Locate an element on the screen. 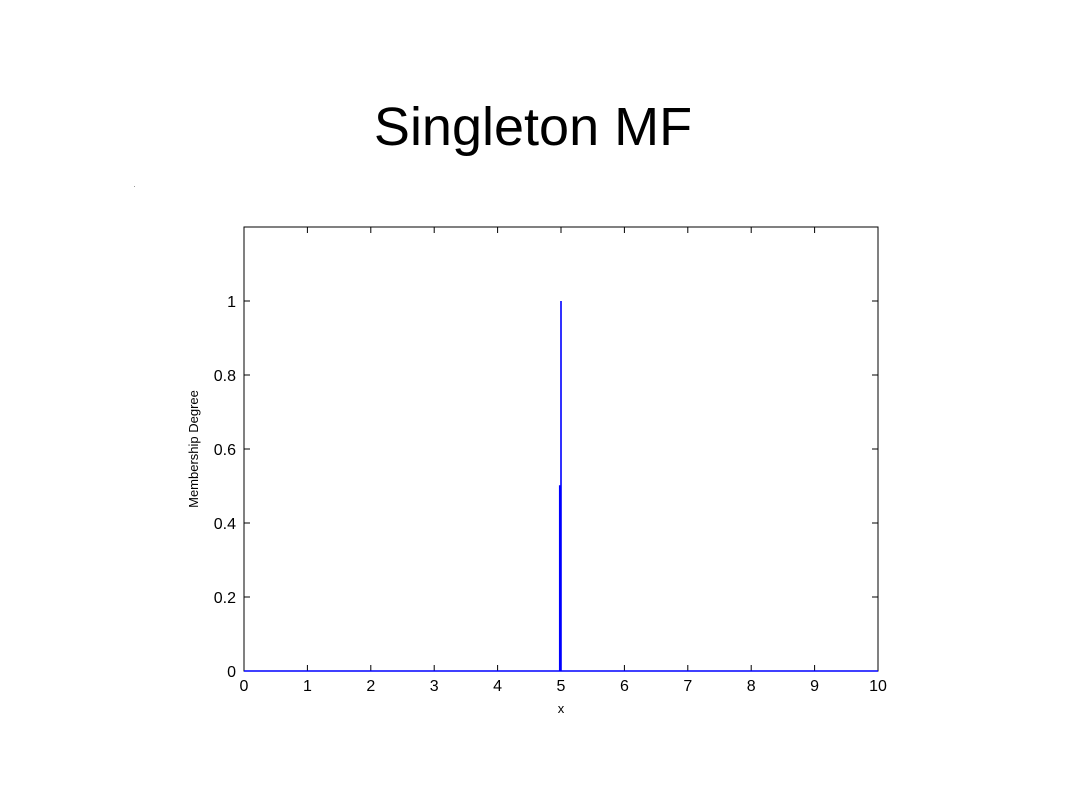  x-axis-label: x is located at coordinates (561, 708).